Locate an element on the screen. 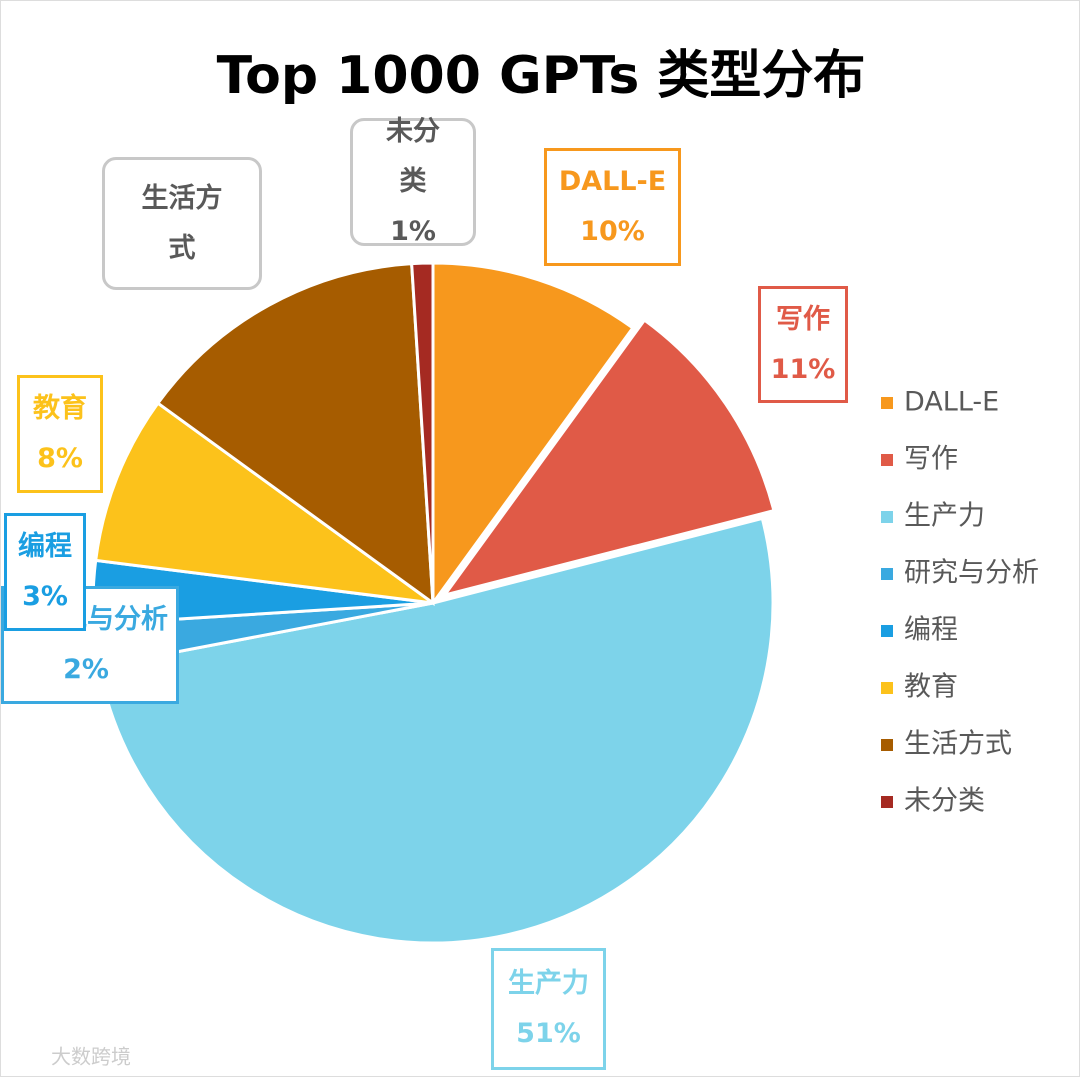 The image size is (1080, 1077). legend-label: 生产力 is located at coordinates (944, 516).